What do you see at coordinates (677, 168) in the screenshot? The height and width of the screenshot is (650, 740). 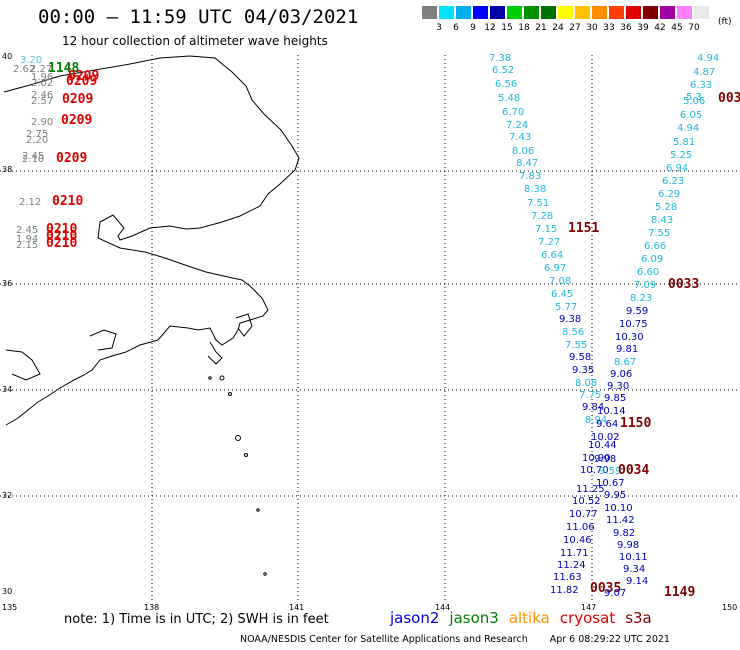 I see `wave-height-label: 6.94` at bounding box center [677, 168].